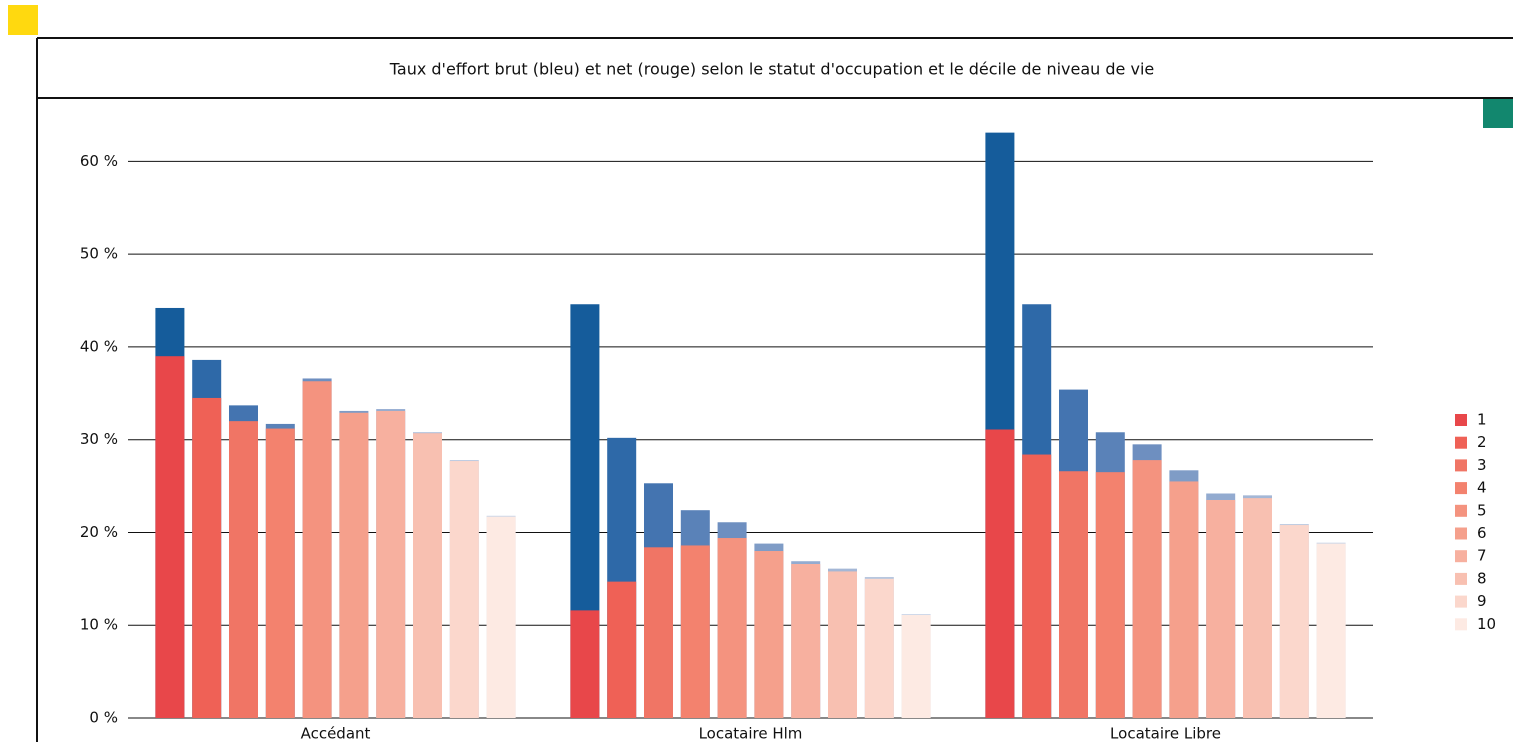 The image size is (1519, 749). What do you see at coordinates (99, 532) in the screenshot?
I see `y-tick-label: 20 %` at bounding box center [99, 532].